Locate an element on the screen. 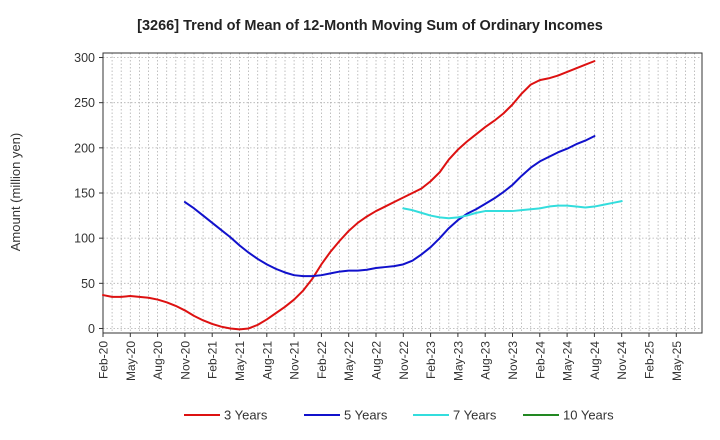 Image resolution: width=720 pixels, height=440 pixels. legend-label-5-years: 5 Years is located at coordinates (366, 415).